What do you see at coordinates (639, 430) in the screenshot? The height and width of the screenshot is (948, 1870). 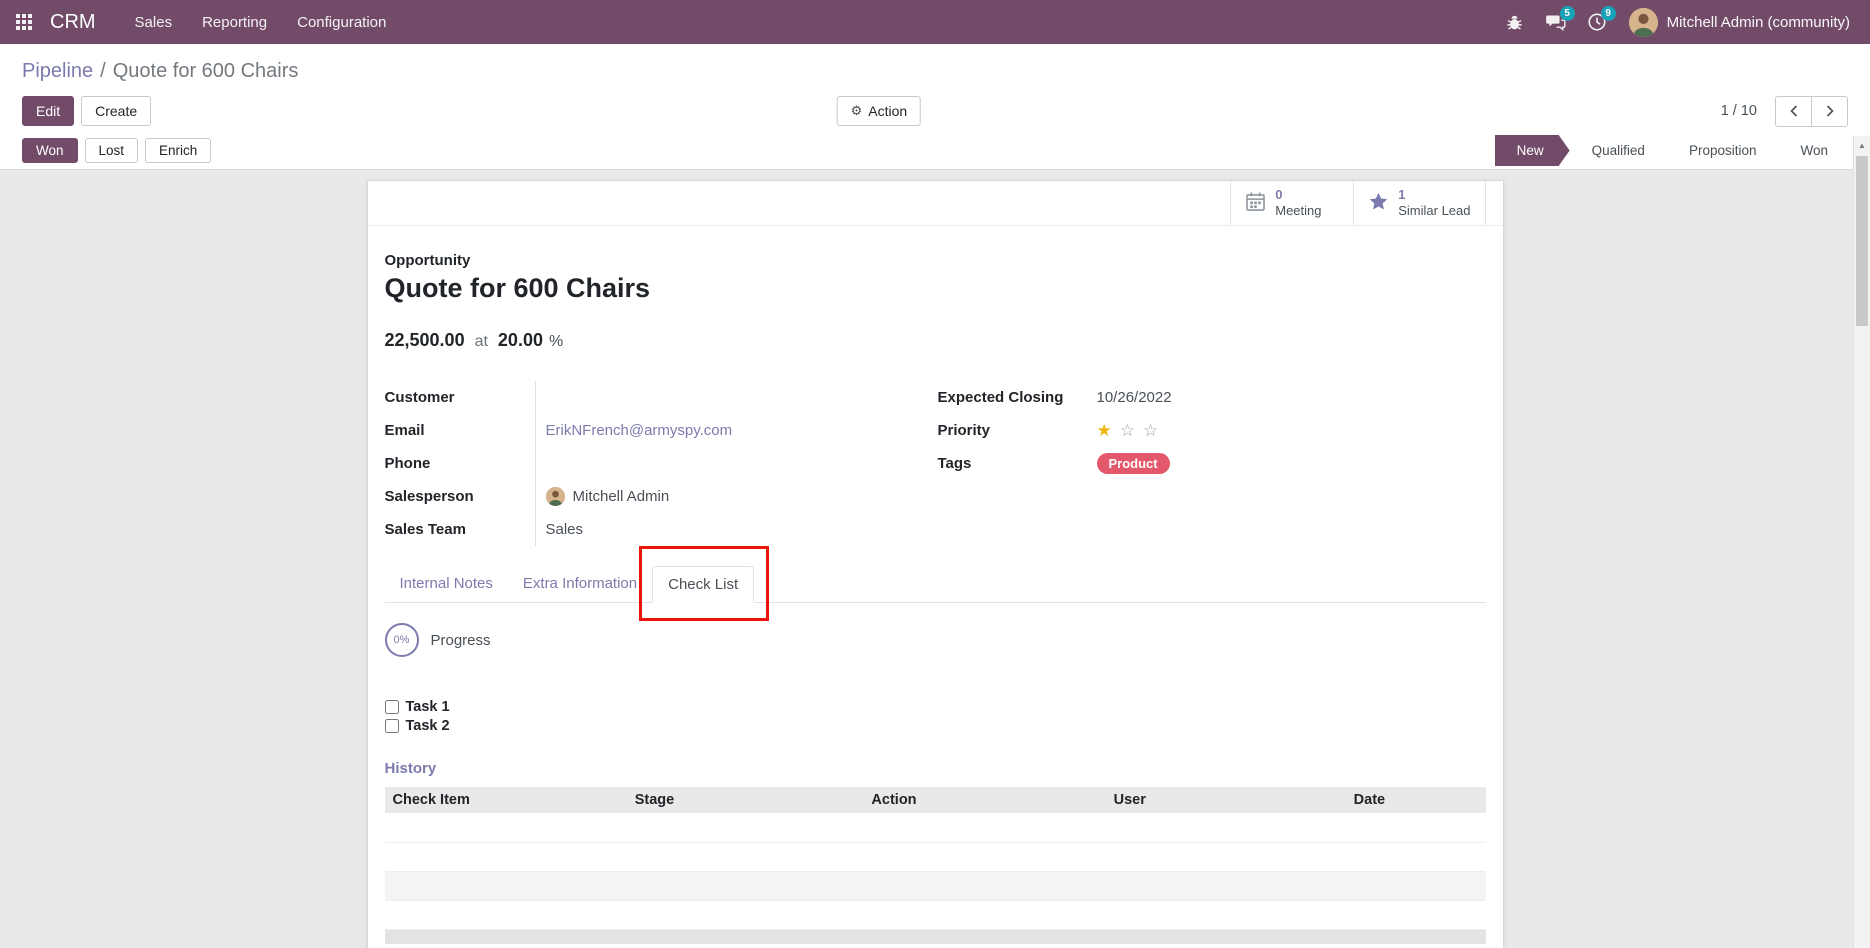 I see `email-link: ErikNFrench@armyspy.com` at bounding box center [639, 430].